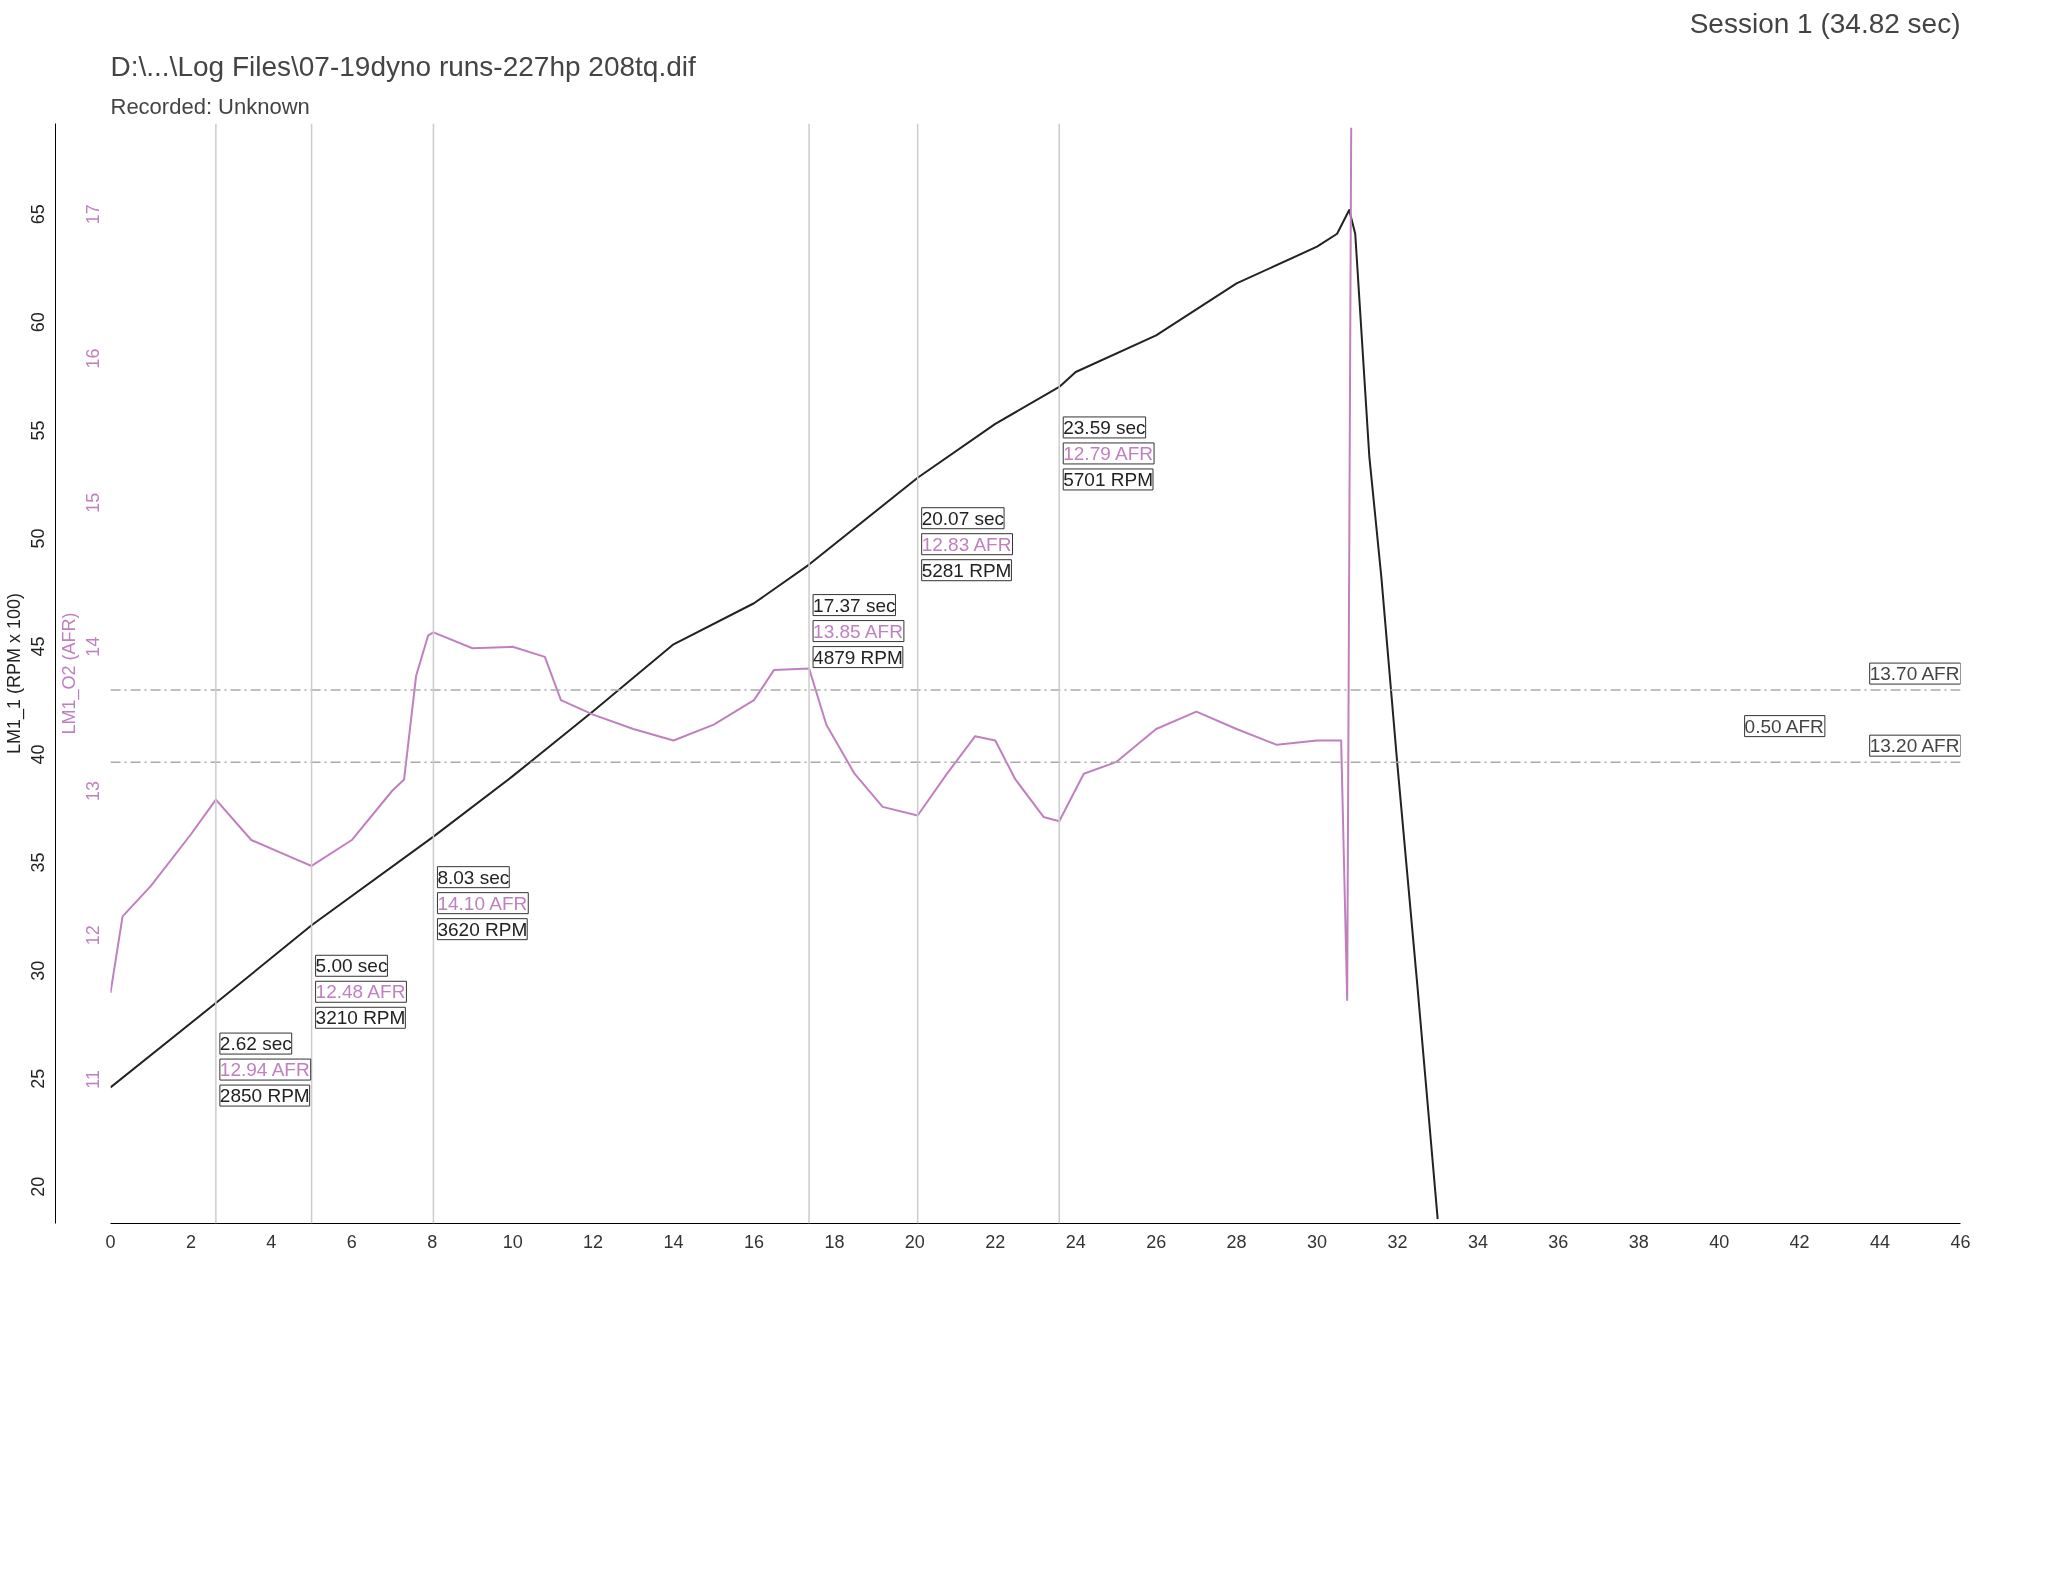 Image resolution: width=2048 pixels, height=1582 pixels. What do you see at coordinates (1397, 1241) in the screenshot?
I see `x-tick-label: 32` at bounding box center [1397, 1241].